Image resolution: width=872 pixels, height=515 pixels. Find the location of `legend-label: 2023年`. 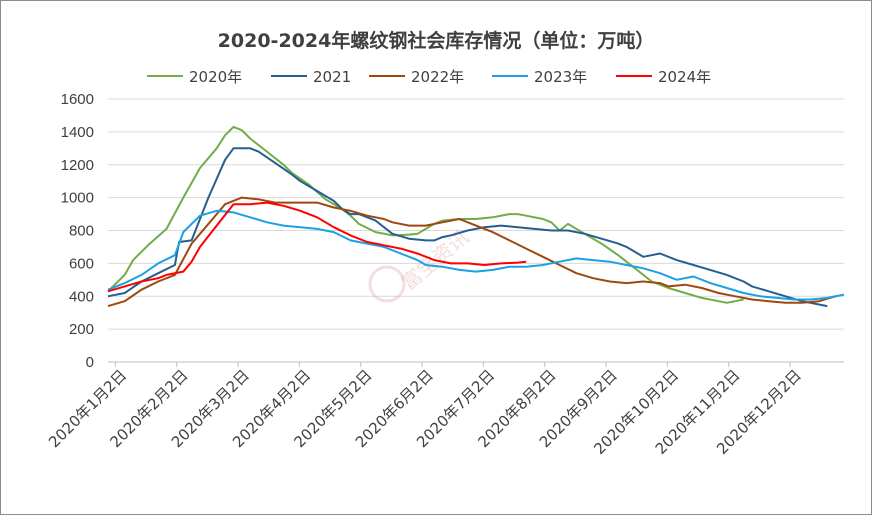

legend-label: 2023年 is located at coordinates (560, 77).